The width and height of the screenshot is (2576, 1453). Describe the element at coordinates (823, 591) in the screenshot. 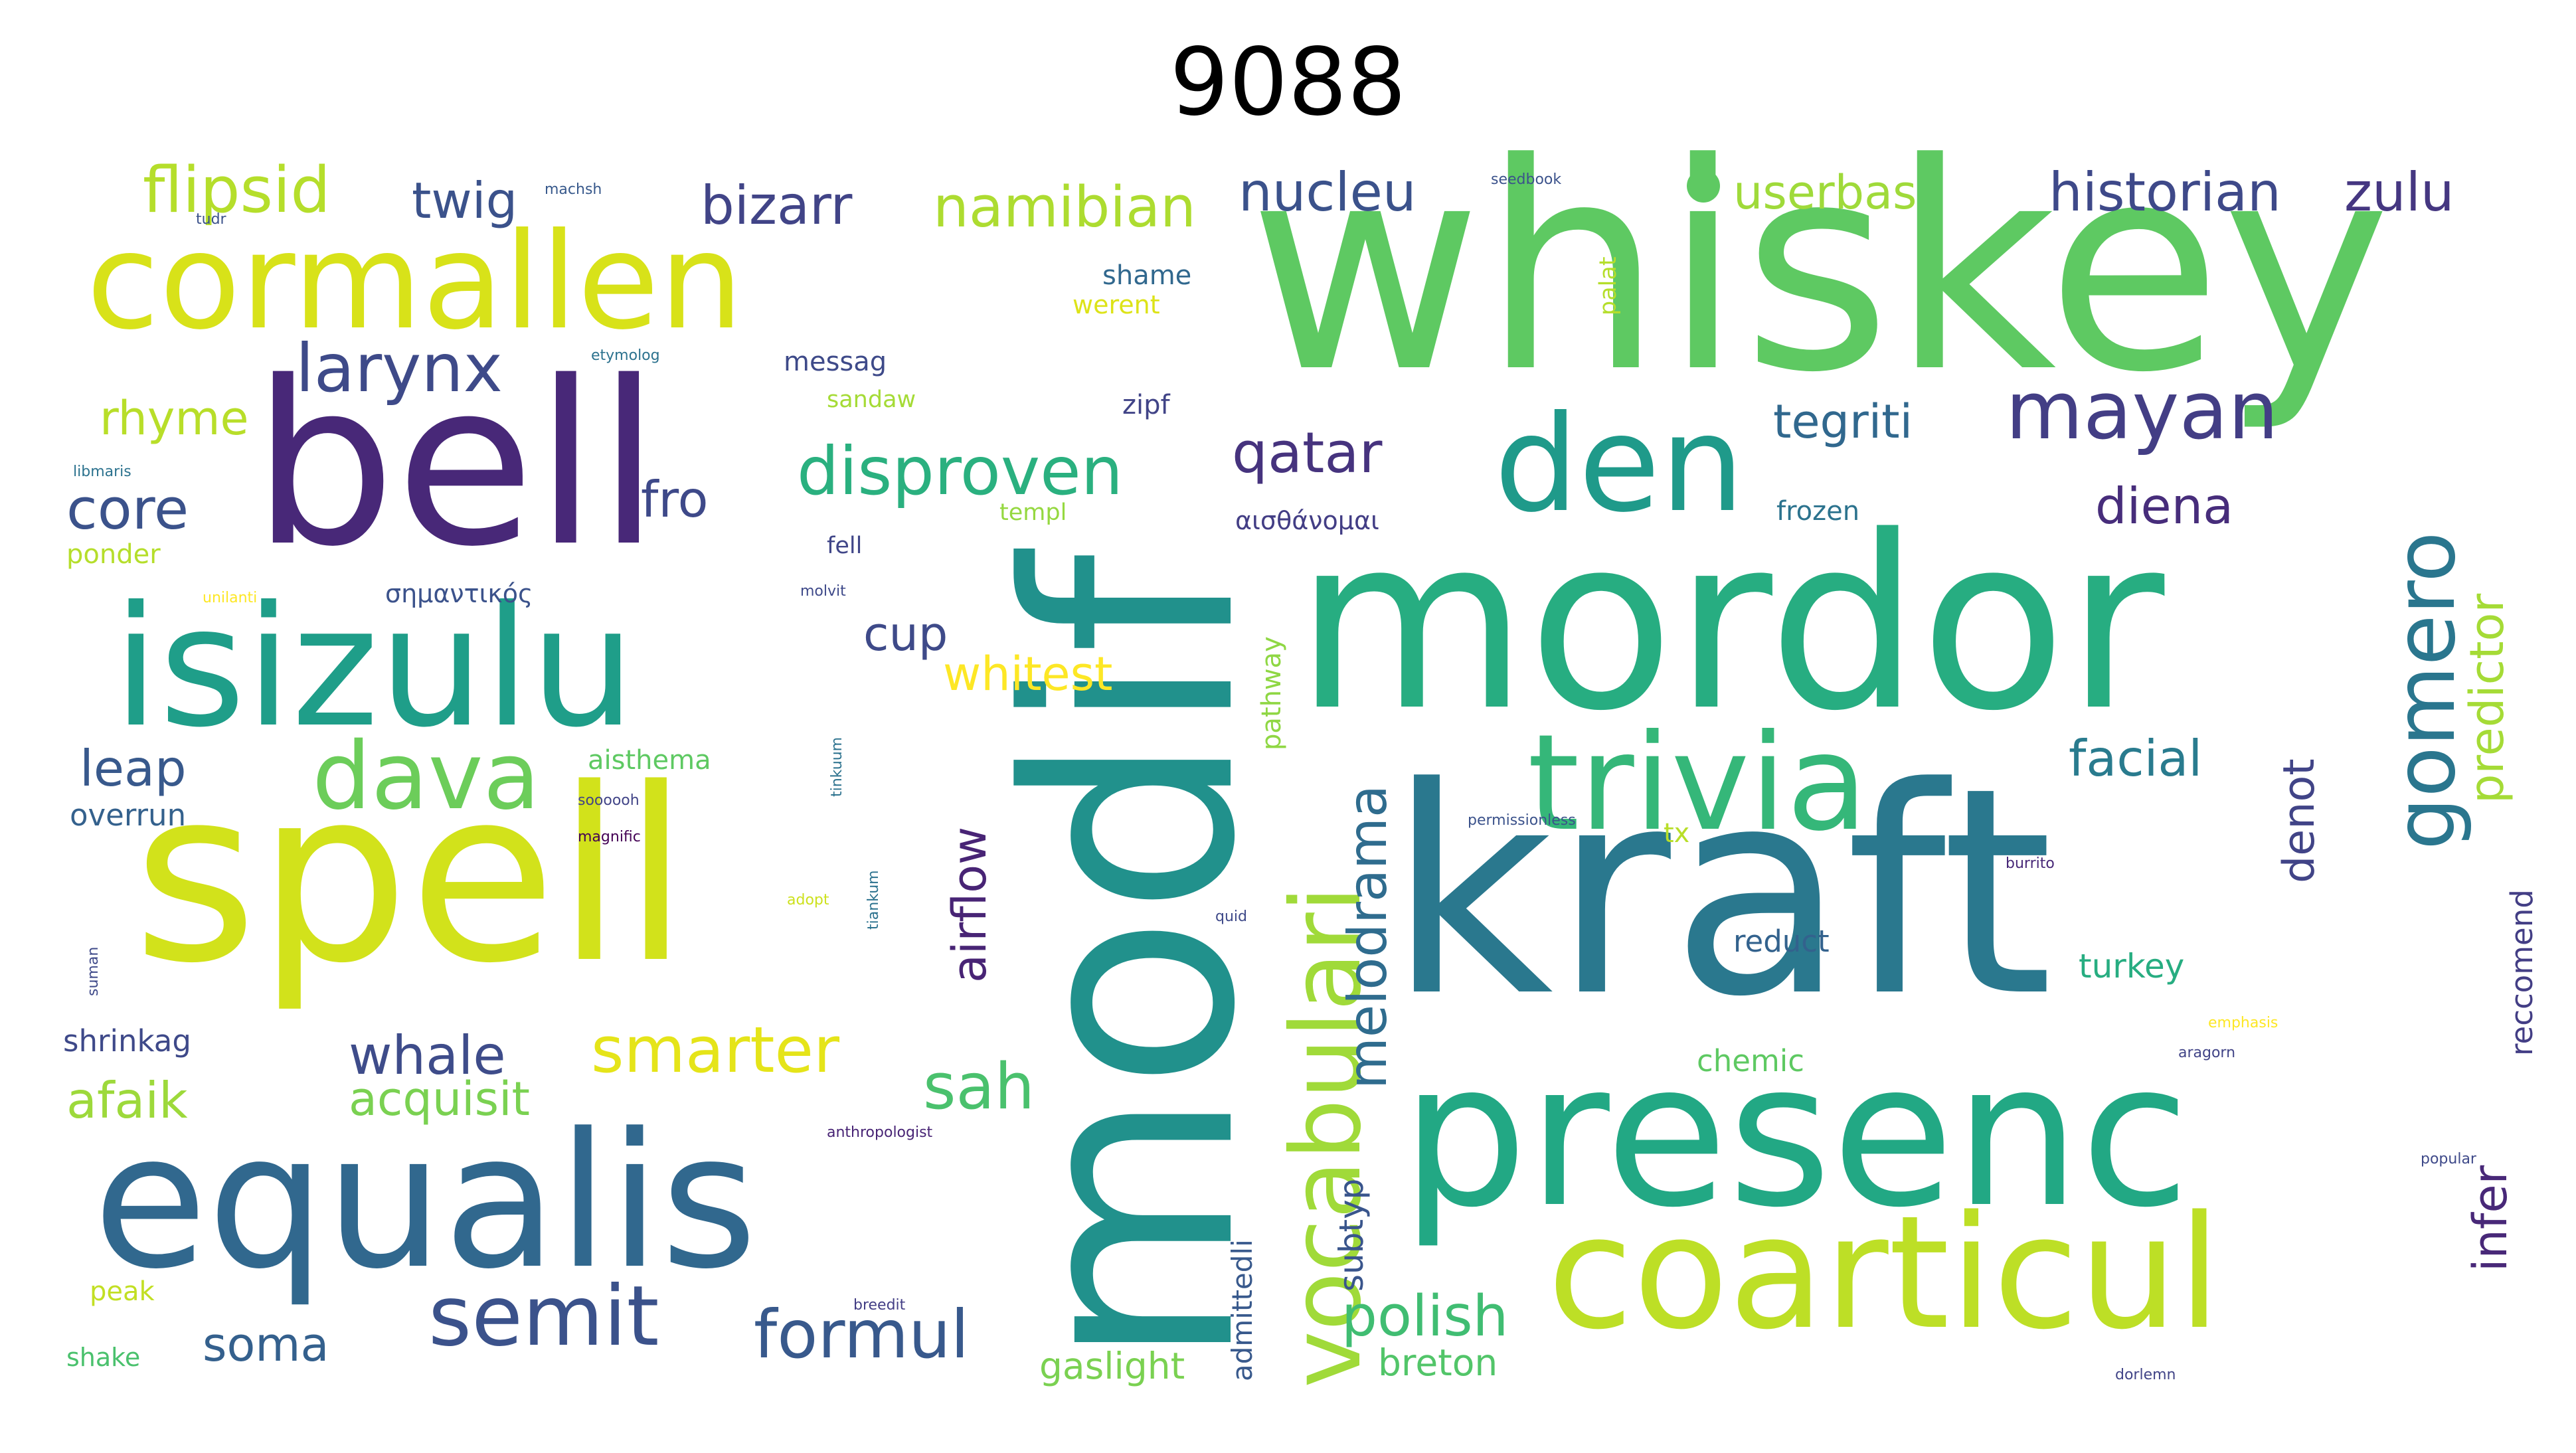

I see `word-molvit: molvit` at that location.